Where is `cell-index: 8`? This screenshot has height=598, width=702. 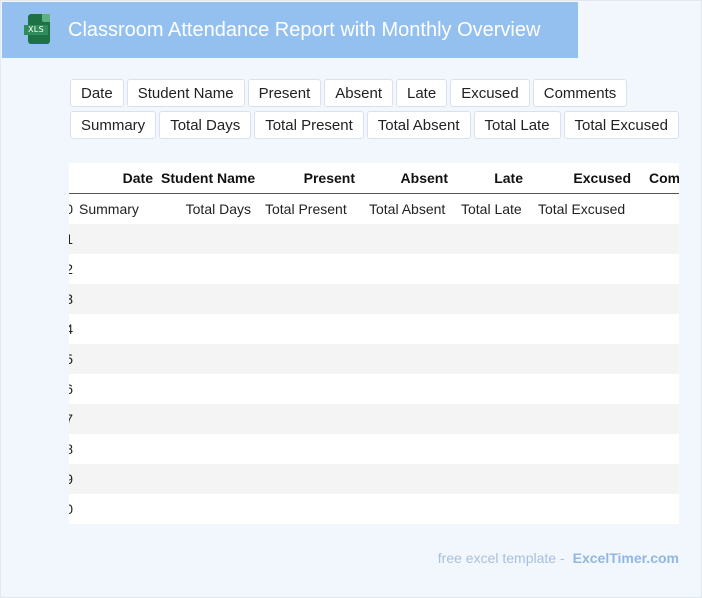
cell-index: 8 is located at coordinates (71, 449).